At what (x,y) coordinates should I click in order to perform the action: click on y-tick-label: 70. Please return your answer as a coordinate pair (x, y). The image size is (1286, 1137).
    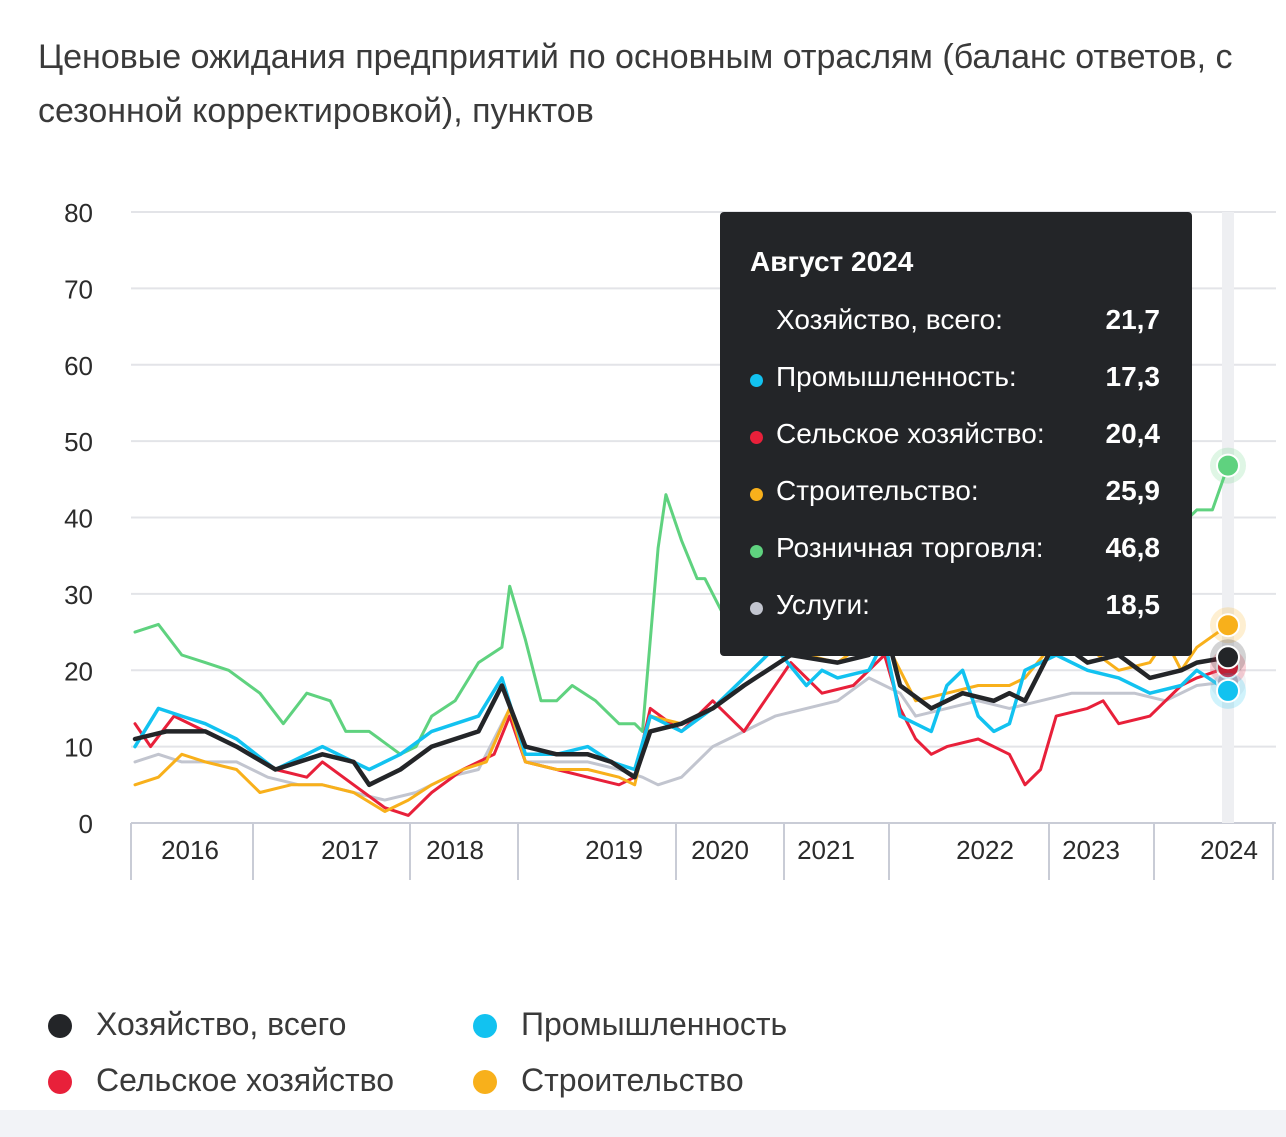
    Looking at the image, I should click on (78, 289).